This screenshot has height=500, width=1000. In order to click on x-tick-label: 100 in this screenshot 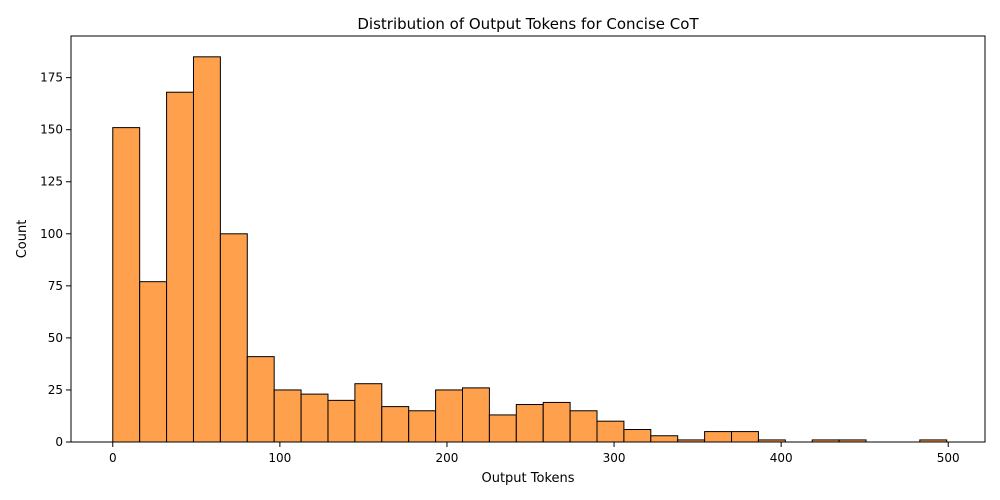, I will do `click(279, 458)`.